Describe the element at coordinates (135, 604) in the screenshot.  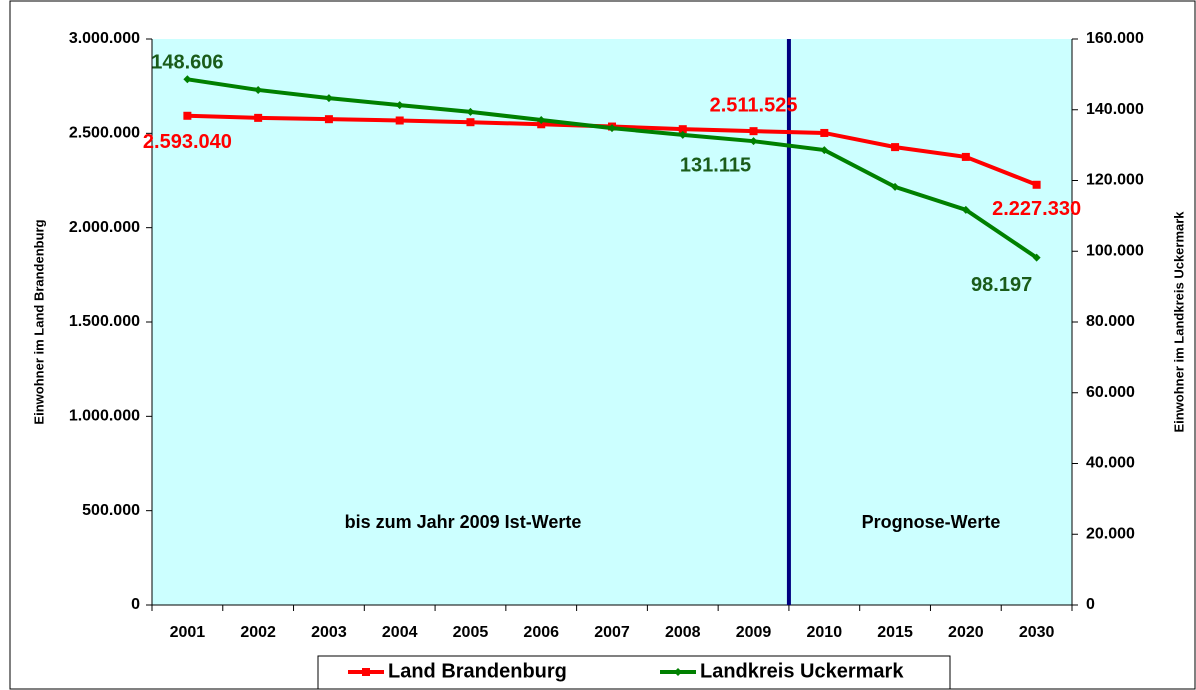
I see `y-tick-label: 0` at that location.